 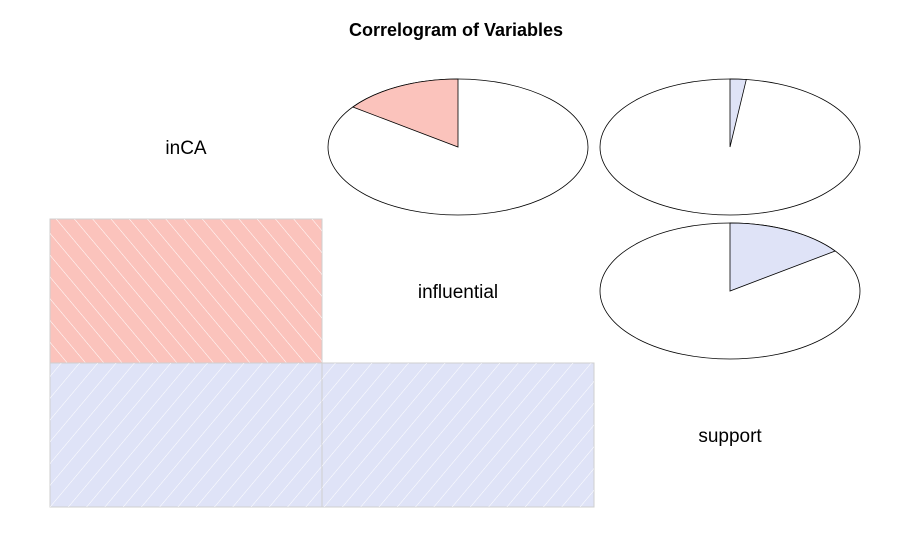 I want to click on pie-slice-support-inca, so click(x=738, y=113).